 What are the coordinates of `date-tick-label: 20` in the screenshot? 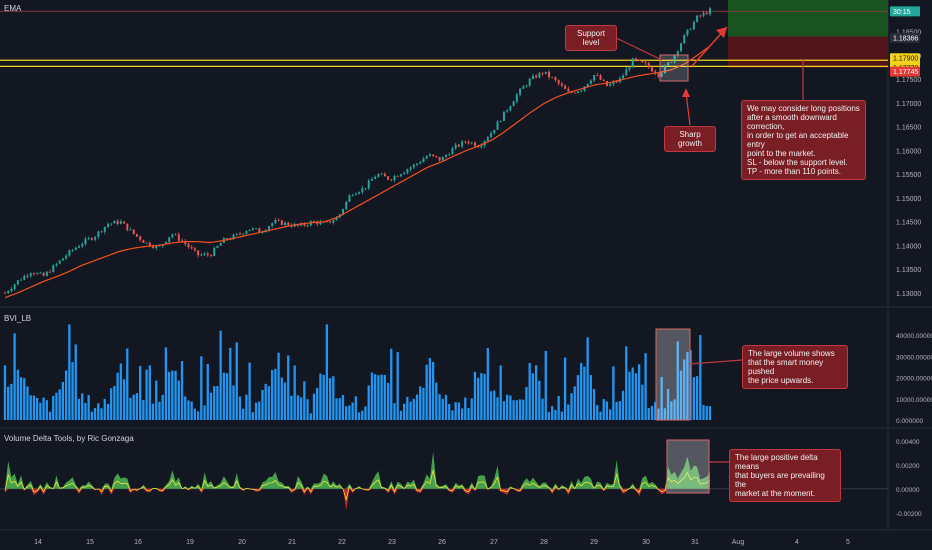 It's located at (242, 542).